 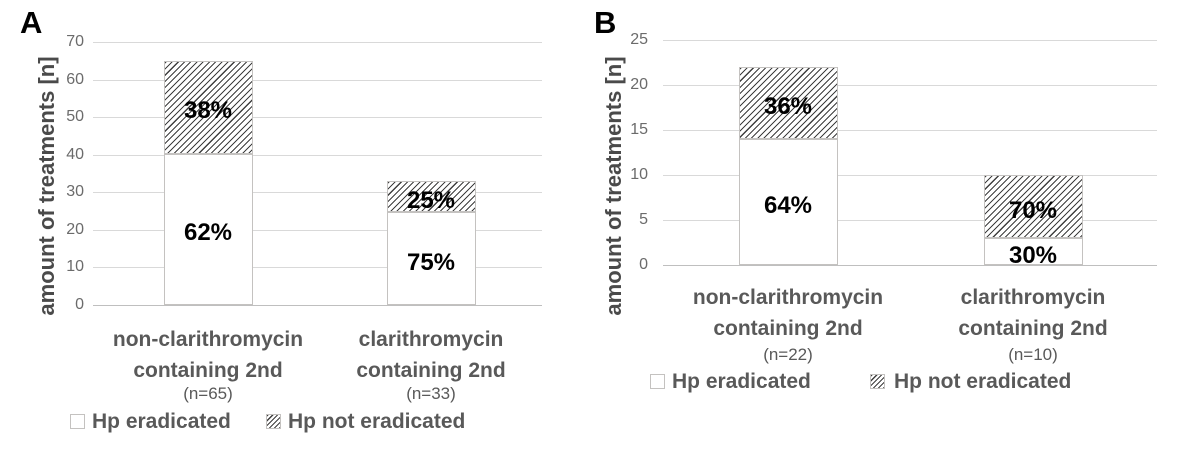 What do you see at coordinates (1033, 354) in the screenshot?
I see `sample-size-label: (n=10)` at bounding box center [1033, 354].